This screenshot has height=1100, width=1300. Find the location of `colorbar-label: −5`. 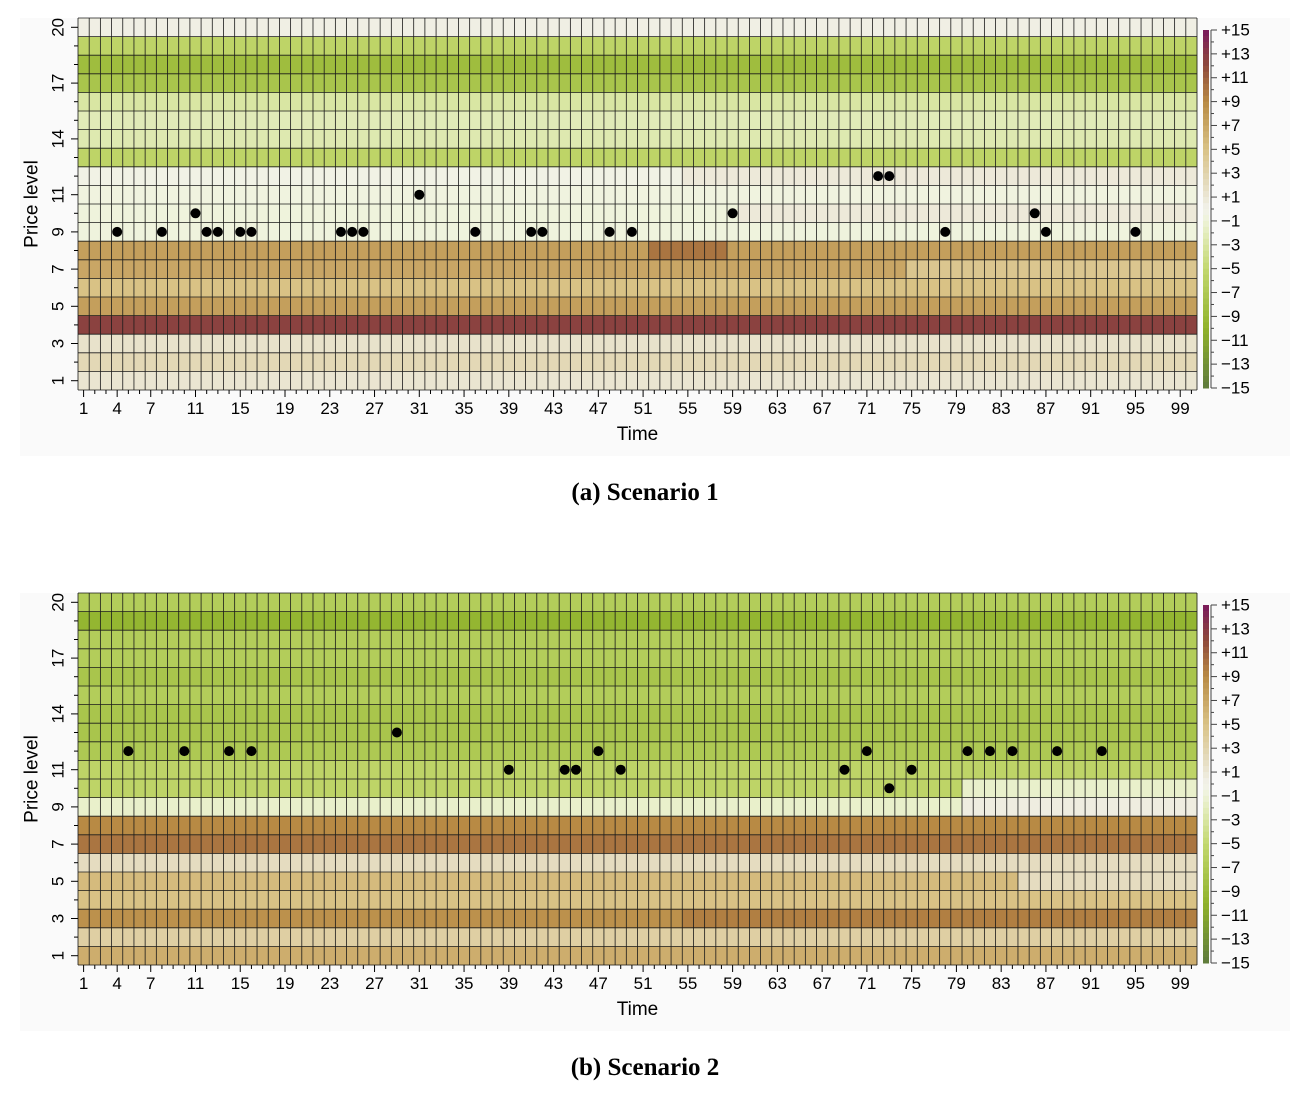

colorbar-label: −5 is located at coordinates (1230, 843).